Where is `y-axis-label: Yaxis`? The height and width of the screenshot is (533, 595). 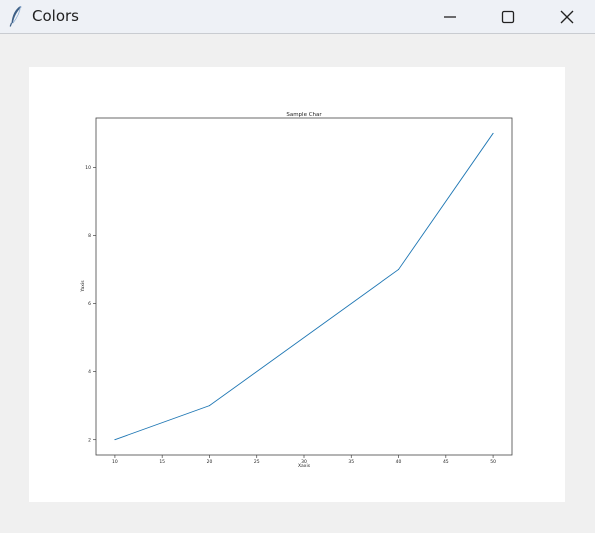
y-axis-label: Yaxis is located at coordinates (83, 286).